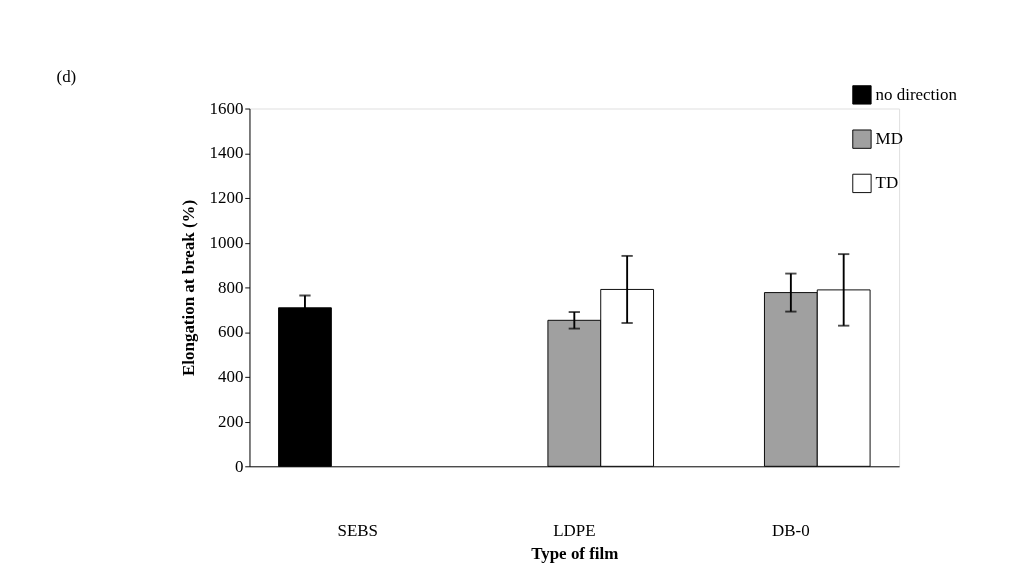 The width and height of the screenshot is (1014, 579). What do you see at coordinates (575, 554) in the screenshot?
I see `x-axis-title: Type of film` at bounding box center [575, 554].